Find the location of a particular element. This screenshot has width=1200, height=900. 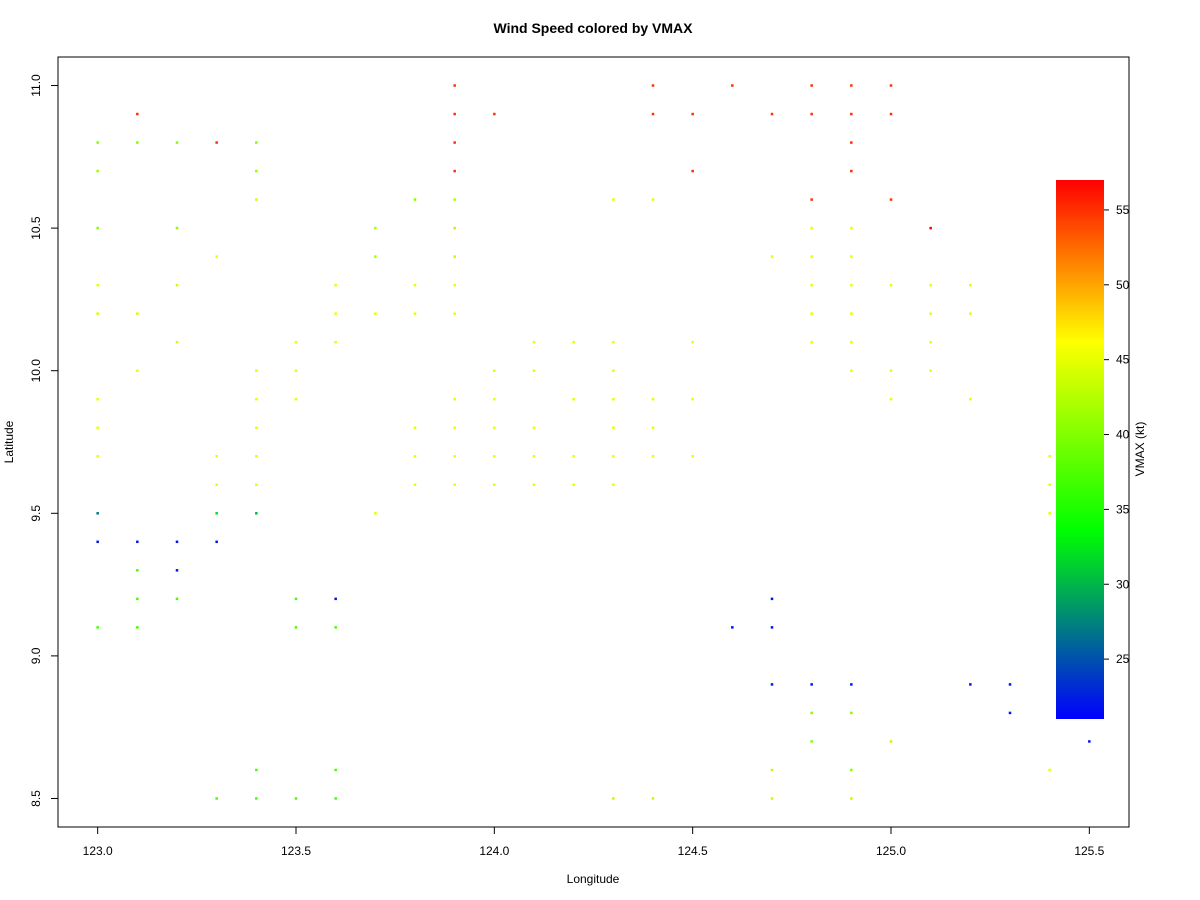

x-tick-label: 123.5 is located at coordinates (296, 851).